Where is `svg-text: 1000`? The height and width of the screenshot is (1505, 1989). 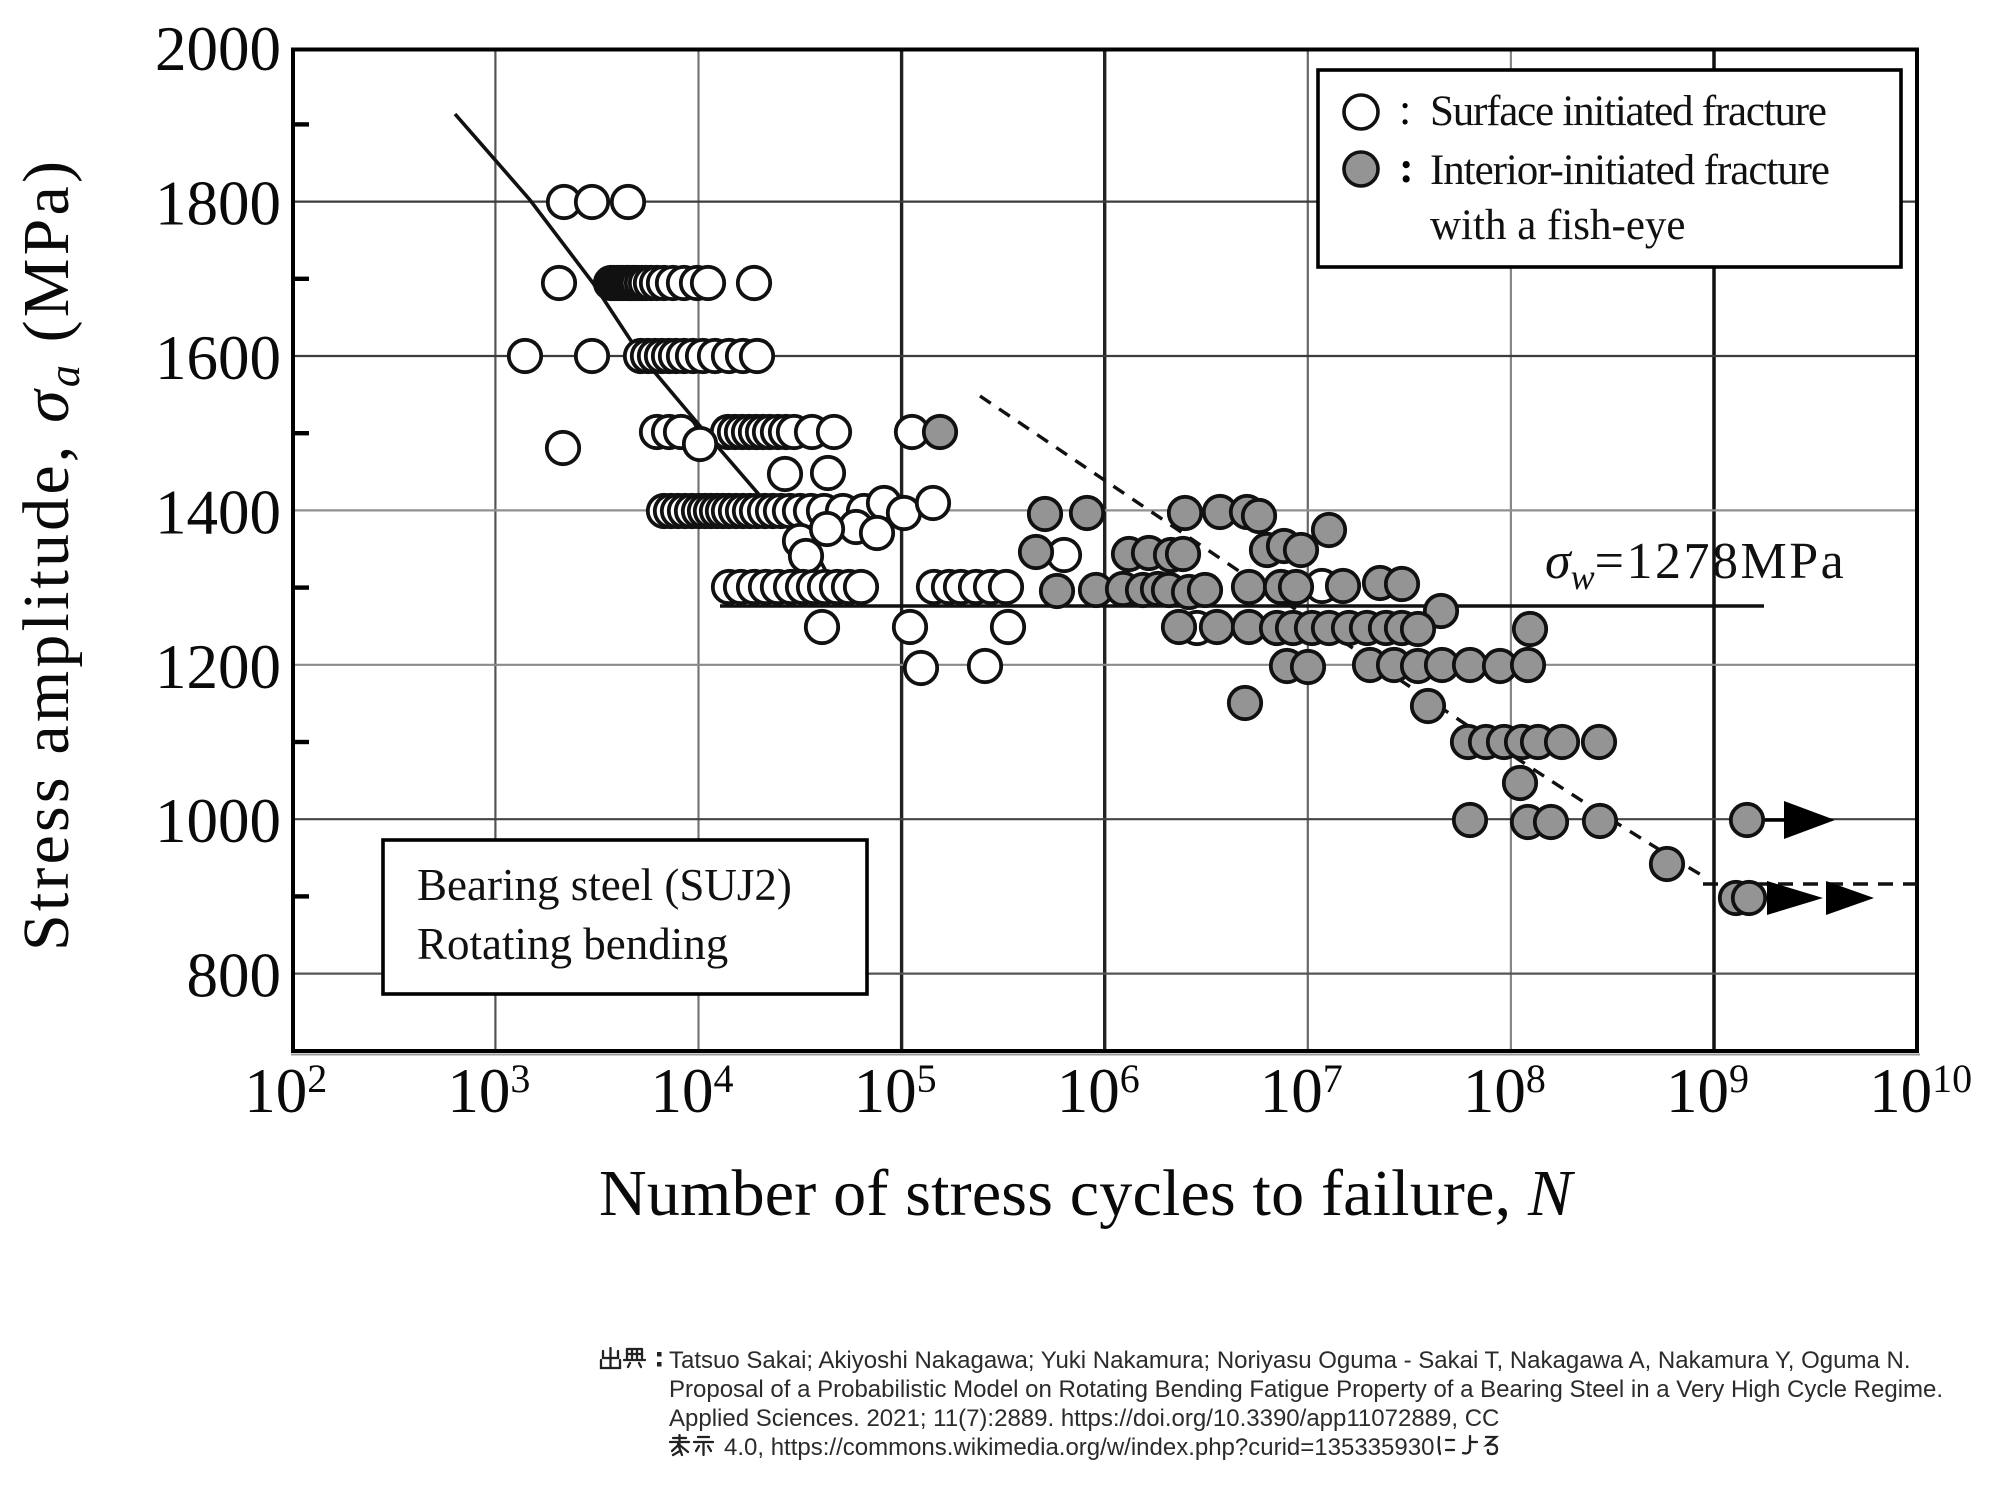 svg-text: 1000 is located at coordinates (218, 821).